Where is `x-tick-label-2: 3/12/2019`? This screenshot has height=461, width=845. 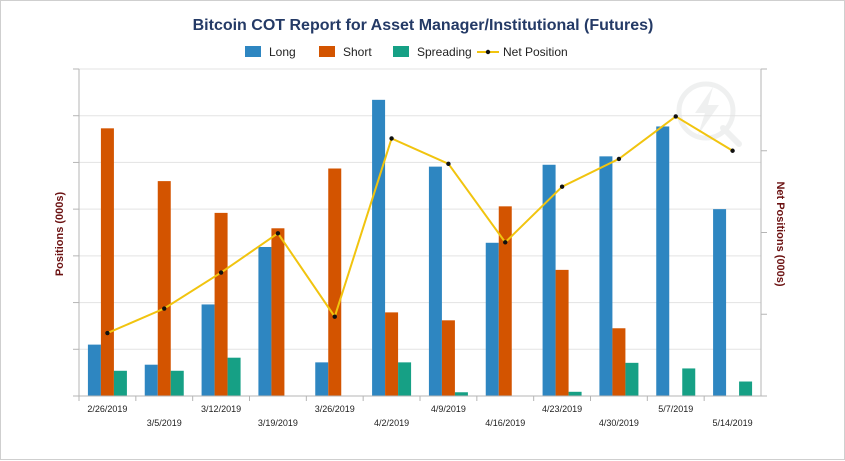 x-tick-label-2: 3/12/2019 is located at coordinates (221, 409).